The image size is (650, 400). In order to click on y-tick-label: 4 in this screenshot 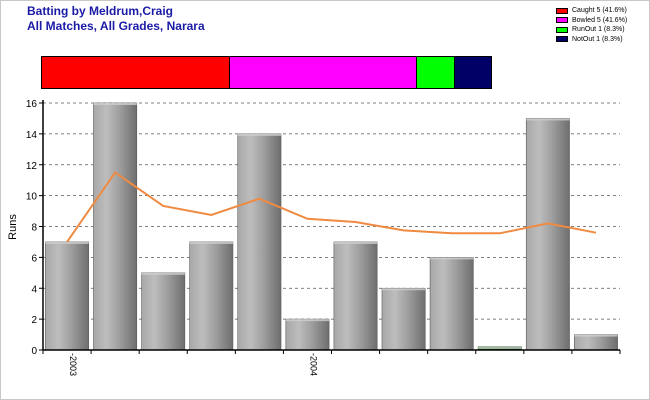, I will do `click(34, 289)`.